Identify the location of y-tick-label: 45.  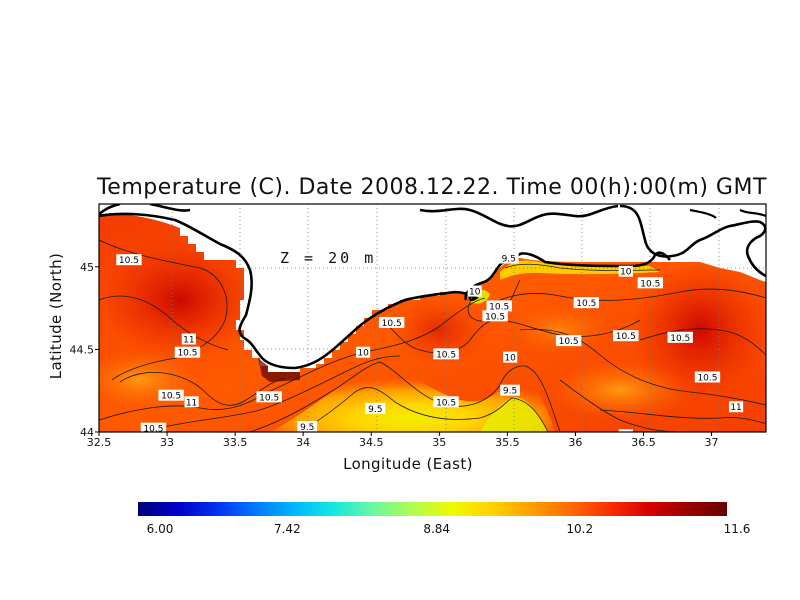
(87, 267).